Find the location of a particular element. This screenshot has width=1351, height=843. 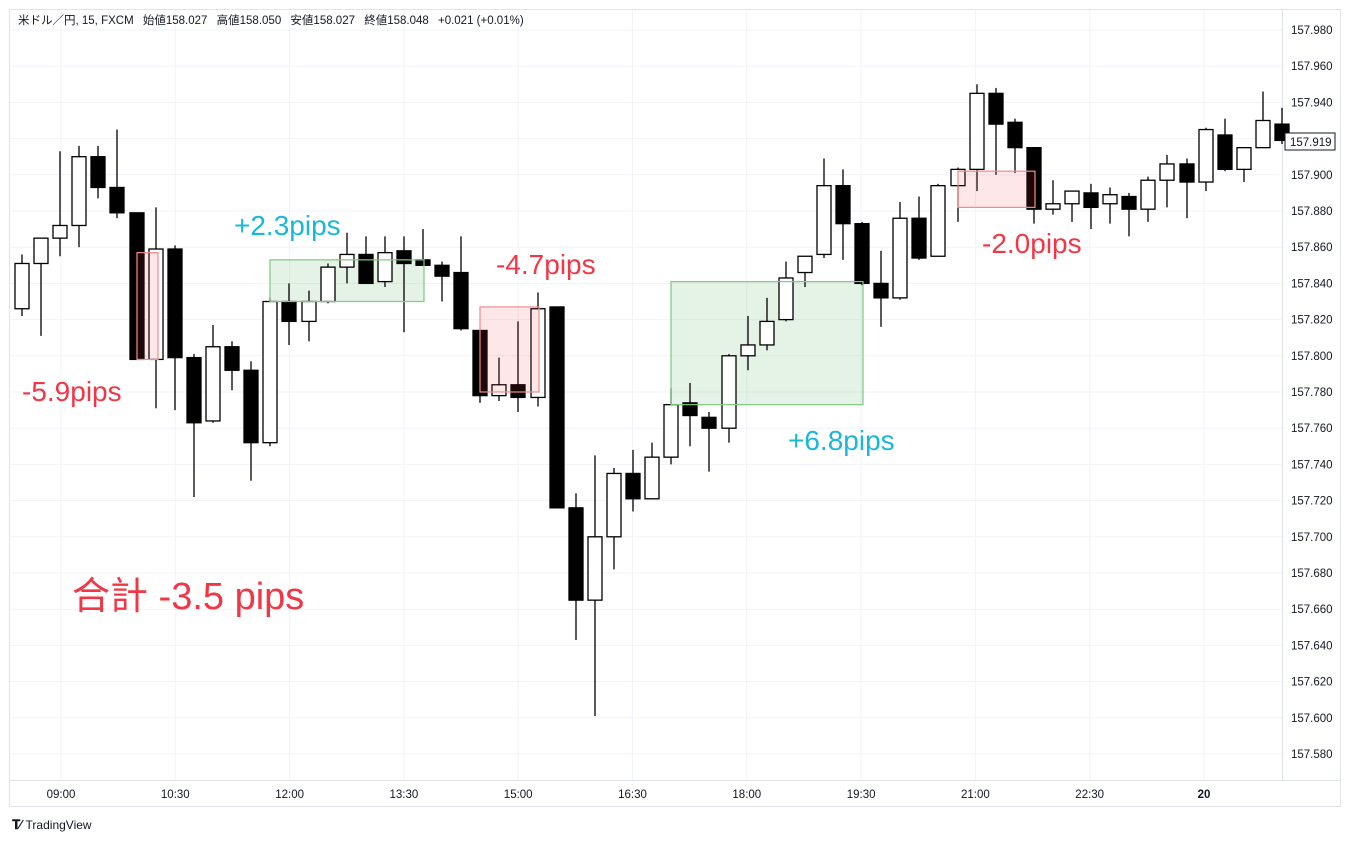

price-tick: 157.640 is located at coordinates (1312, 646).